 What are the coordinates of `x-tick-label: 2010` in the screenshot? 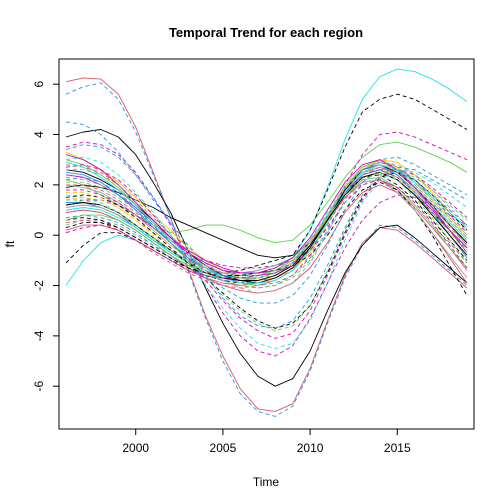 It's located at (310, 448).